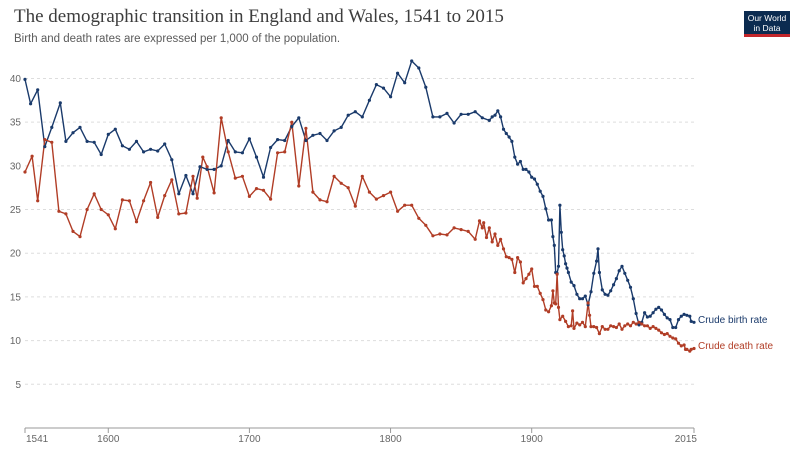  Describe the element at coordinates (733, 320) in the screenshot. I see `series-label-0: Crude birth rate` at that location.